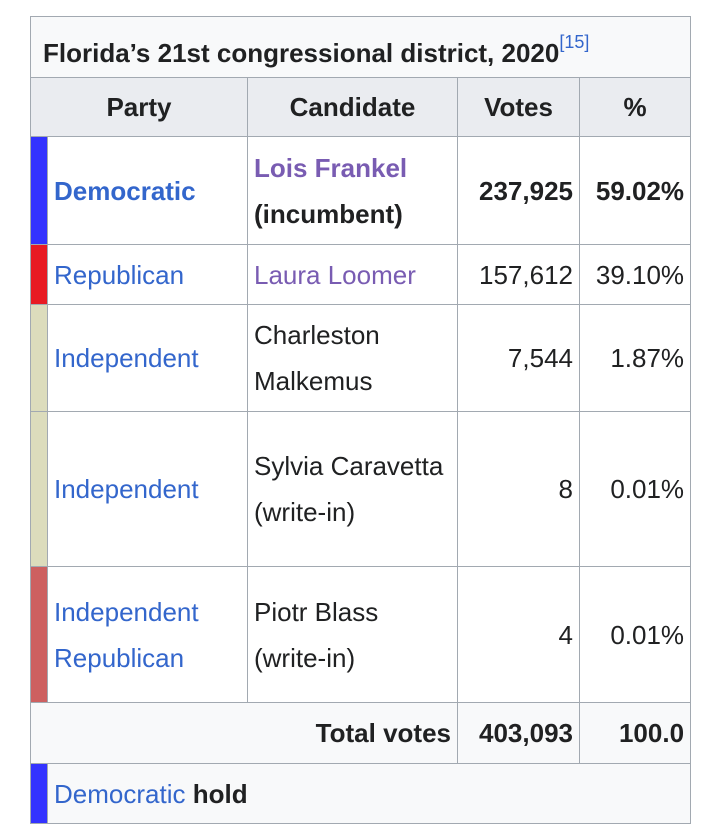 The image size is (719, 824). What do you see at coordinates (574, 41) in the screenshot?
I see `reference-link: [15]` at bounding box center [574, 41].